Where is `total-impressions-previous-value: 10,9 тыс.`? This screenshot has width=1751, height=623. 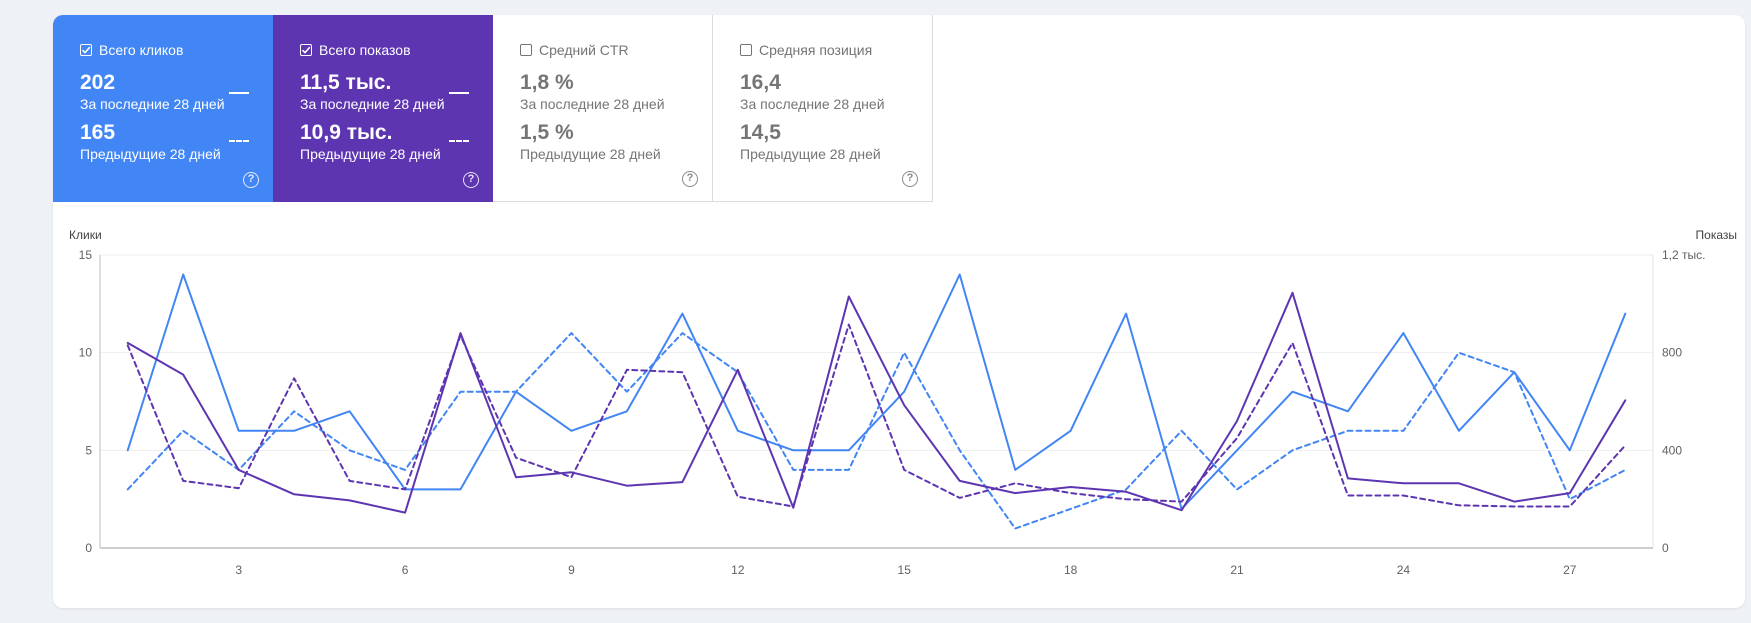 total-impressions-previous-value: 10,9 тыс. is located at coordinates (346, 132).